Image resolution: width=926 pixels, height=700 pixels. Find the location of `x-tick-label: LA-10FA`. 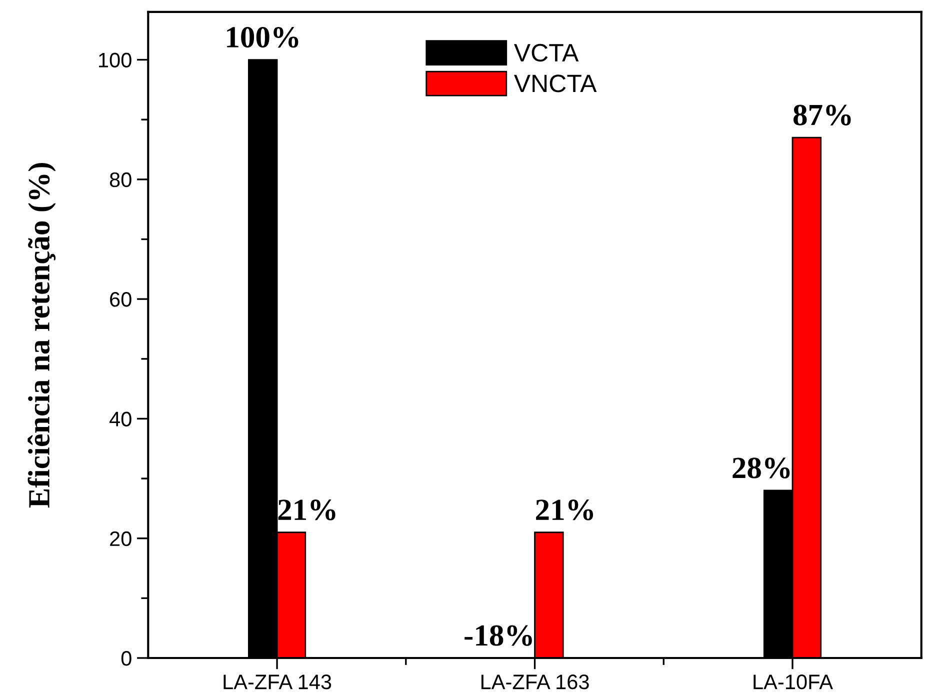

x-tick-label: LA-10FA is located at coordinates (793, 682).